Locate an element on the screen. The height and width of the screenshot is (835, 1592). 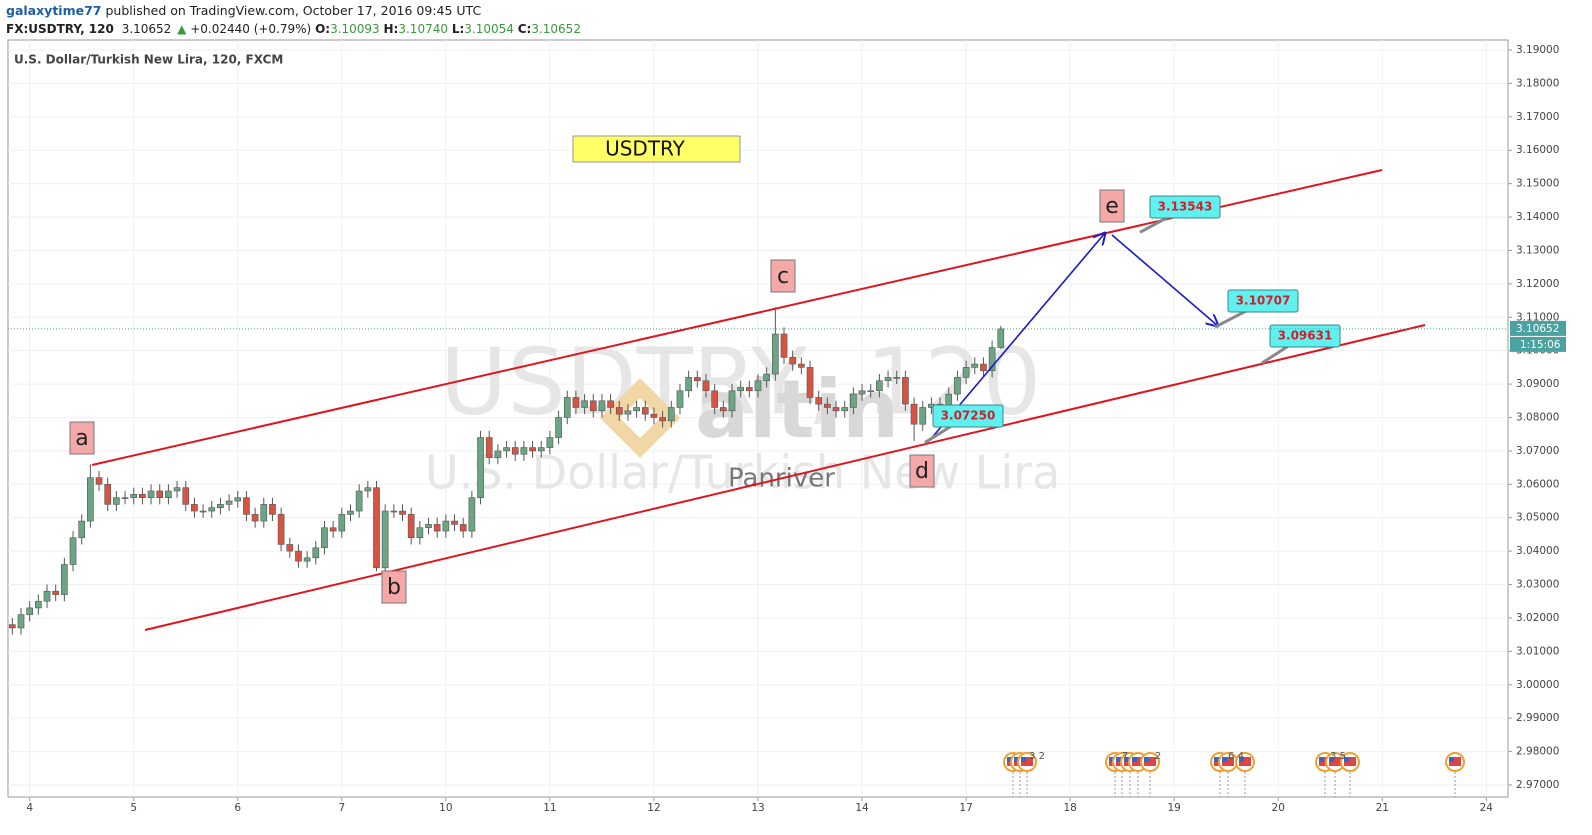
o-label: O: is located at coordinates (322, 29).